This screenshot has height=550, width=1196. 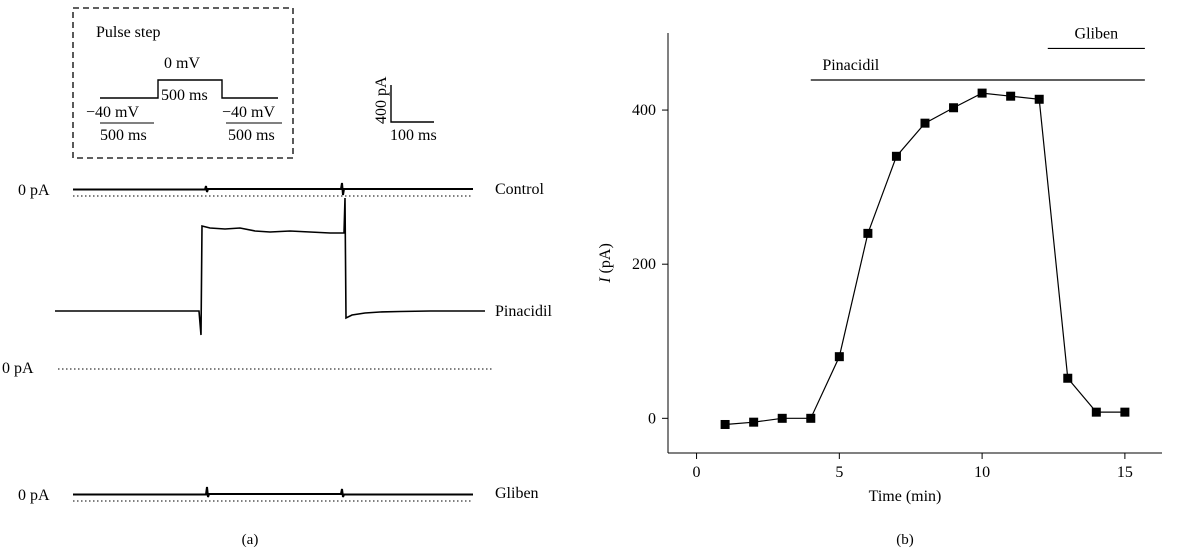 I want to click on x-tick-label: 0, so click(x=697, y=472).